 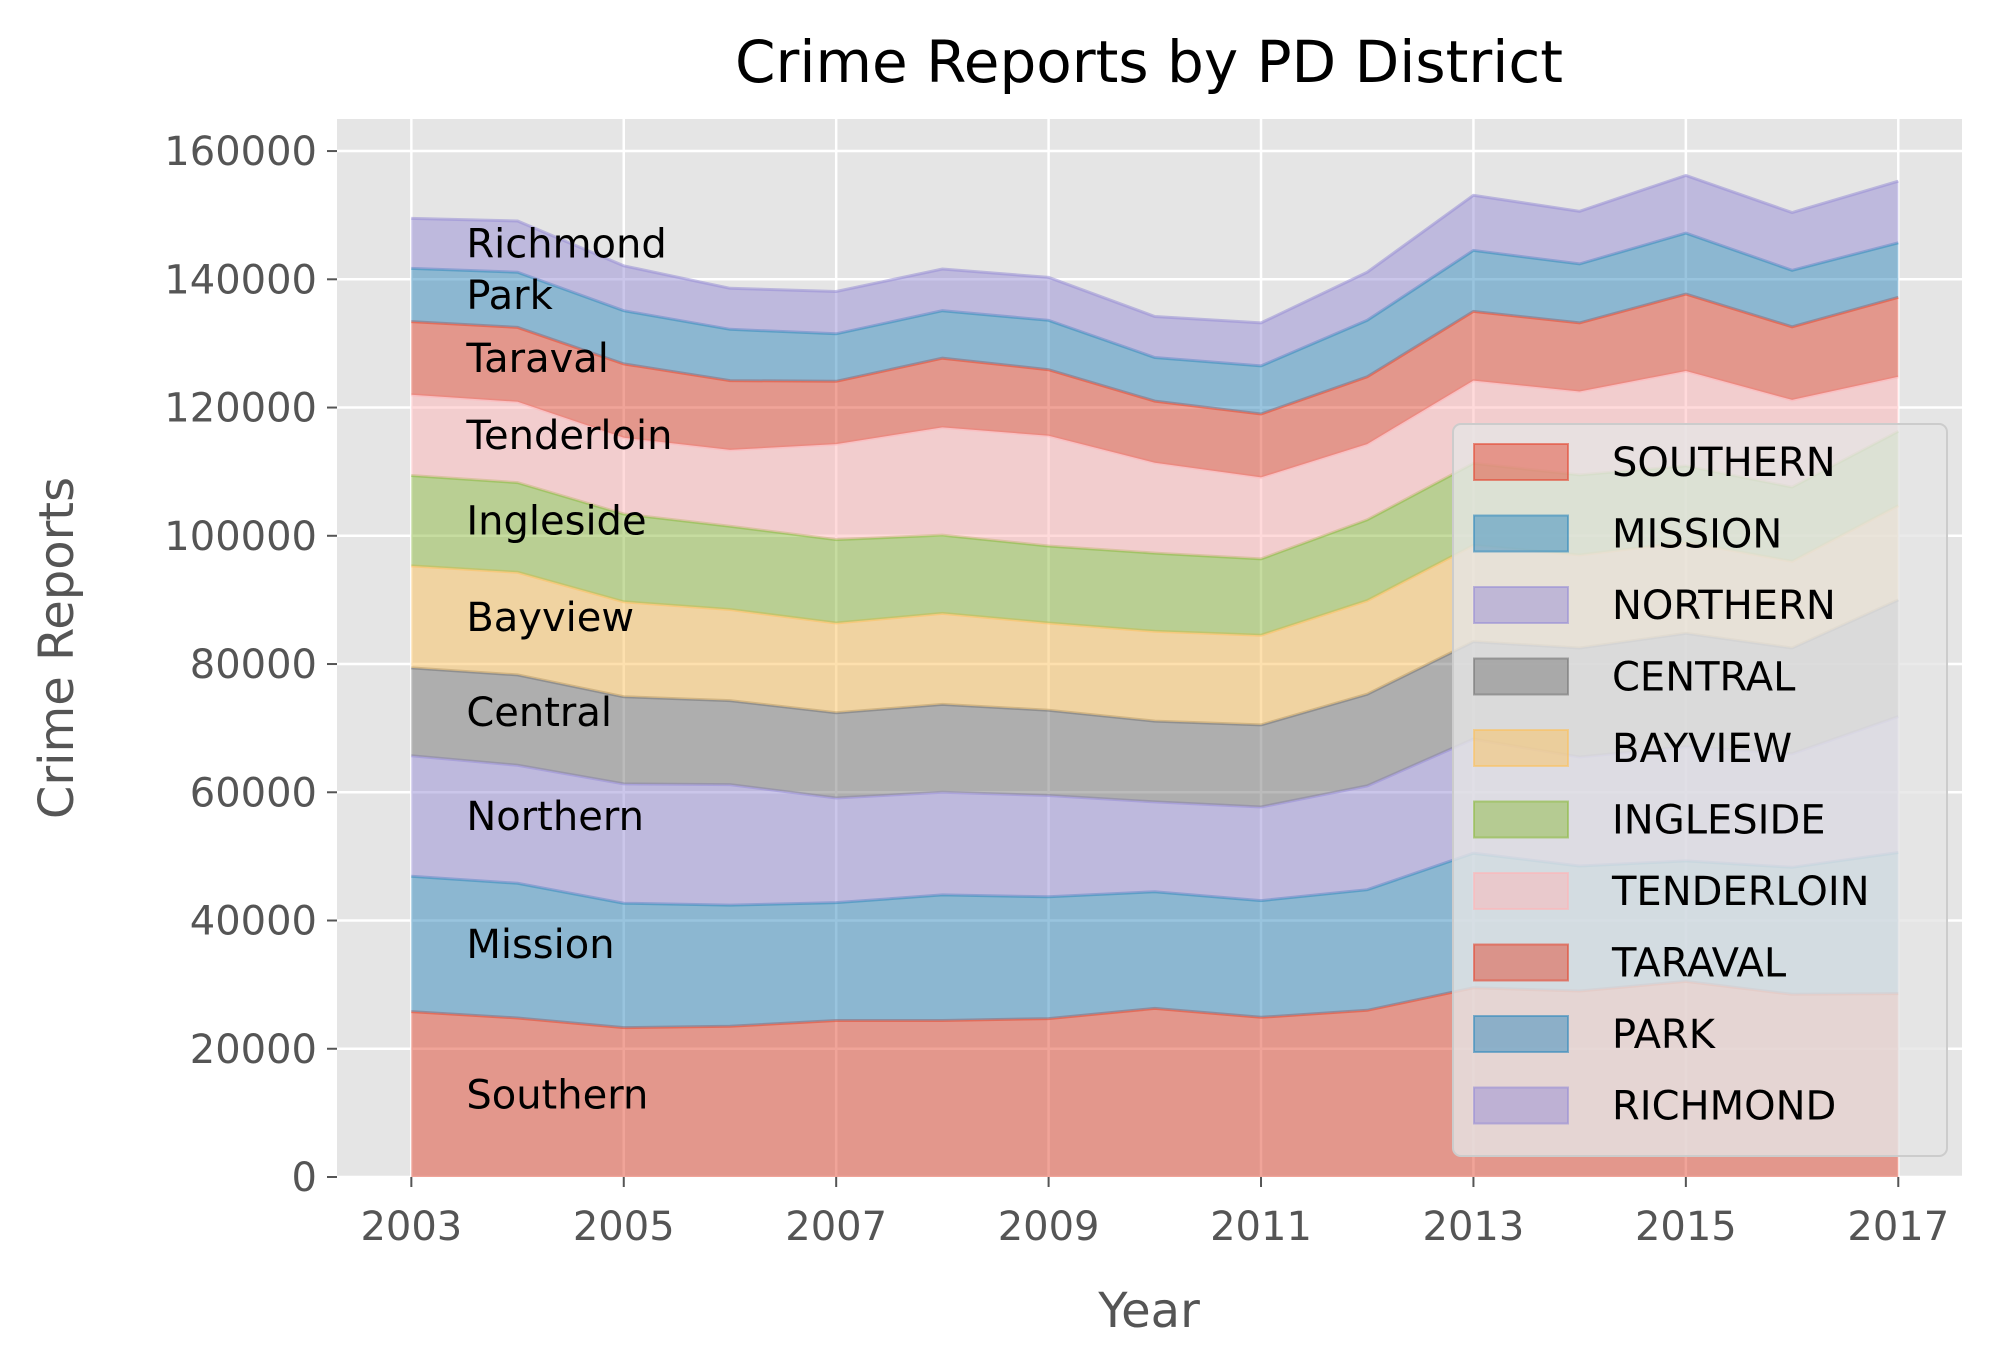 What do you see at coordinates (1898, 1227) in the screenshot?
I see `x-tick-label: 2017` at bounding box center [1898, 1227].